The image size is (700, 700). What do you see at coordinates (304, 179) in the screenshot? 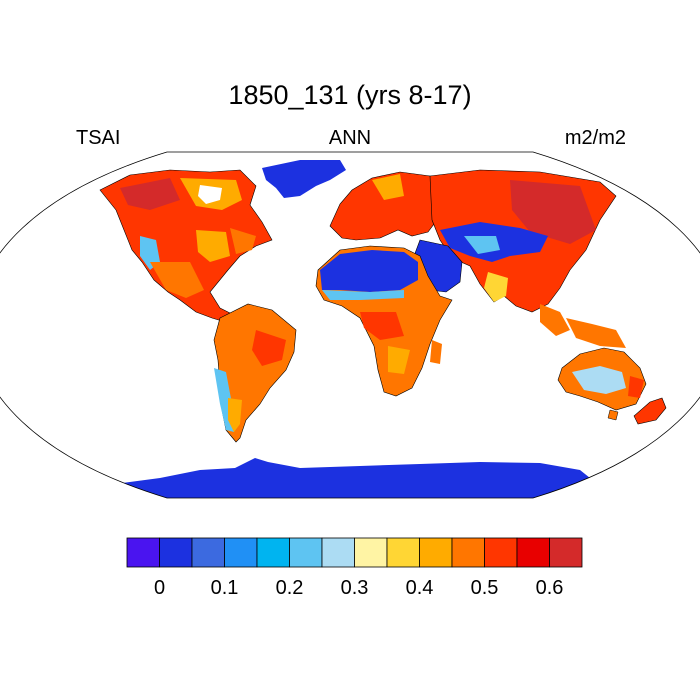
I see `greenland` at bounding box center [304, 179].